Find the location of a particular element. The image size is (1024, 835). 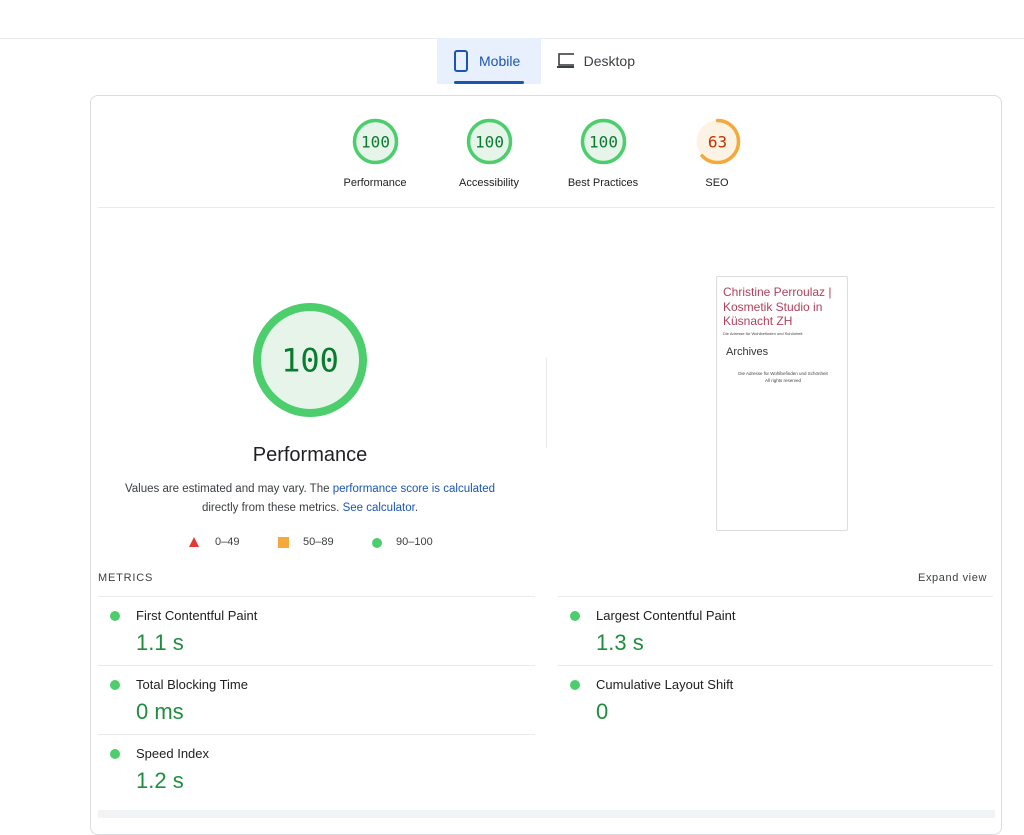

gauge-label: Best Practices is located at coordinates (603, 183).